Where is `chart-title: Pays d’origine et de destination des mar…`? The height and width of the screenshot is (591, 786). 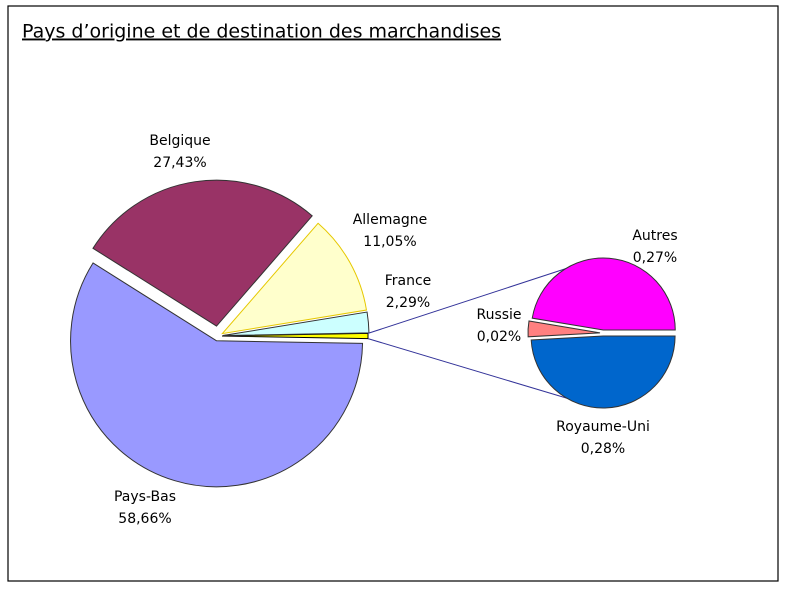 chart-title: Pays d’origine et de destination des mar… is located at coordinates (261, 32).